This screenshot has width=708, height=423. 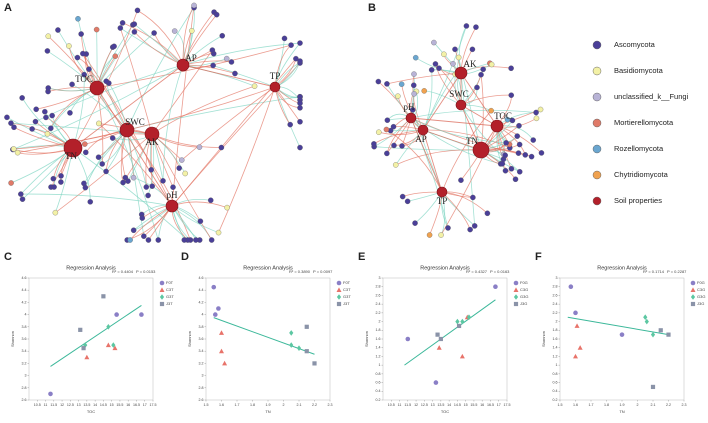 I want to click on y-tick-label: 0.6, so click(x=555, y=383).